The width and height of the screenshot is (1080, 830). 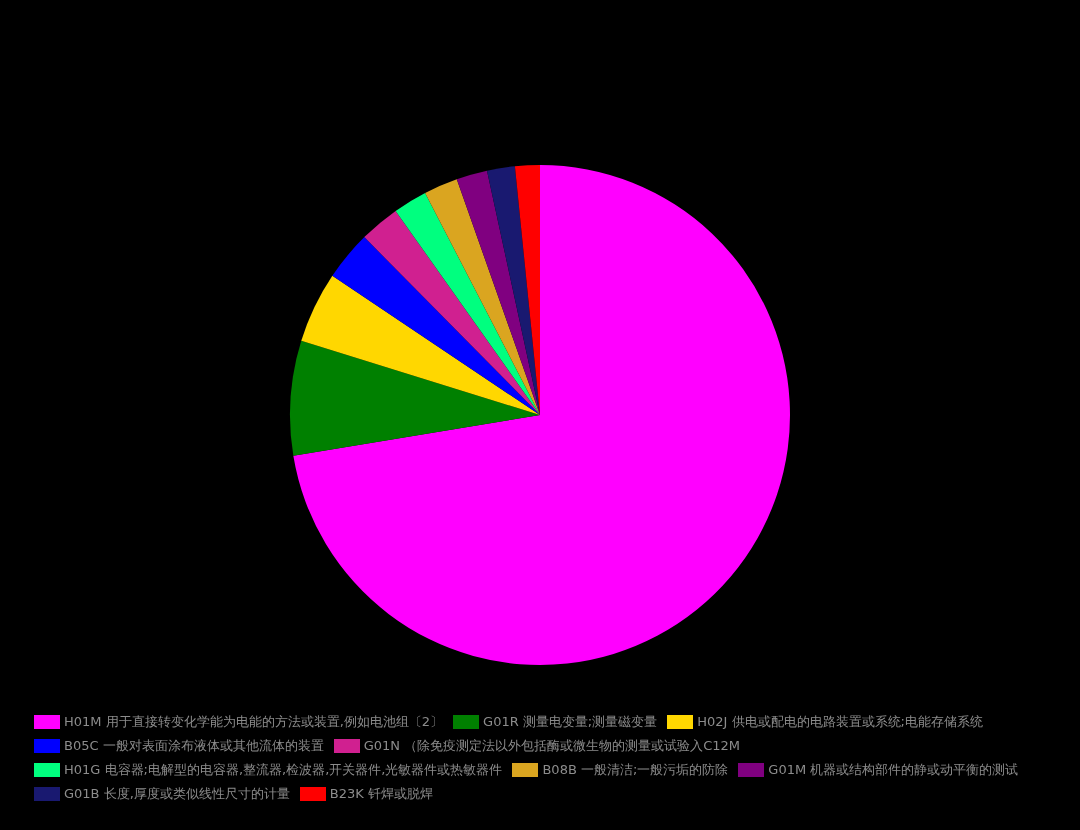 What do you see at coordinates (194, 746) in the screenshot?
I see `legend-label: B05C 一般对表面涂布液体或其他流体的装置` at bounding box center [194, 746].